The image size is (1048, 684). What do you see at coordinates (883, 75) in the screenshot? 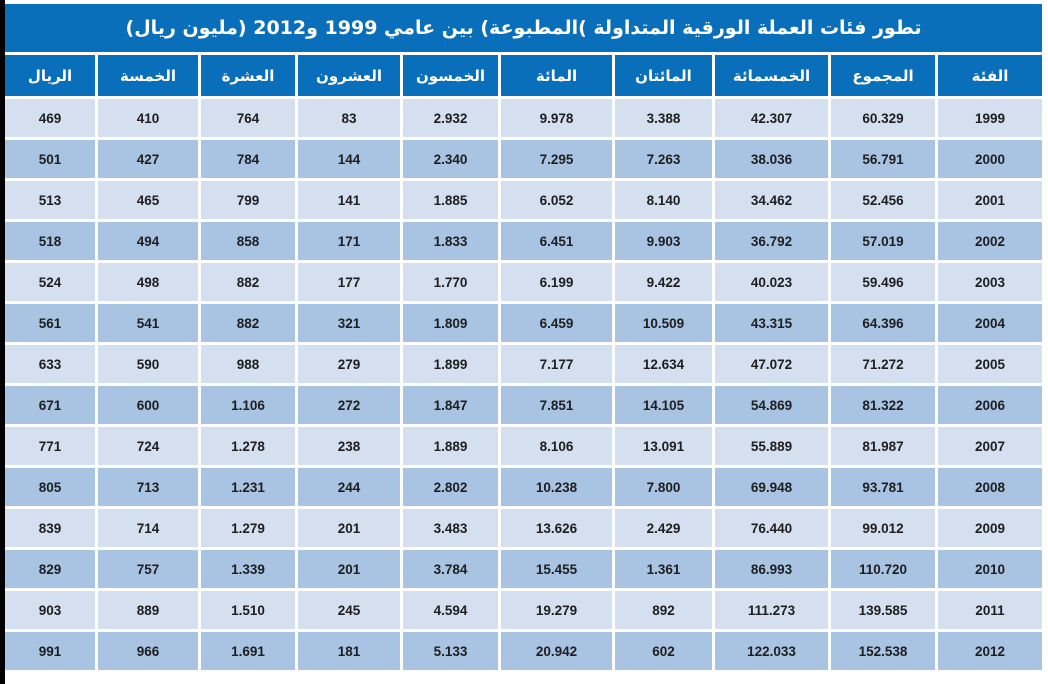
I see `header-cell-total: المجموع` at bounding box center [883, 75].